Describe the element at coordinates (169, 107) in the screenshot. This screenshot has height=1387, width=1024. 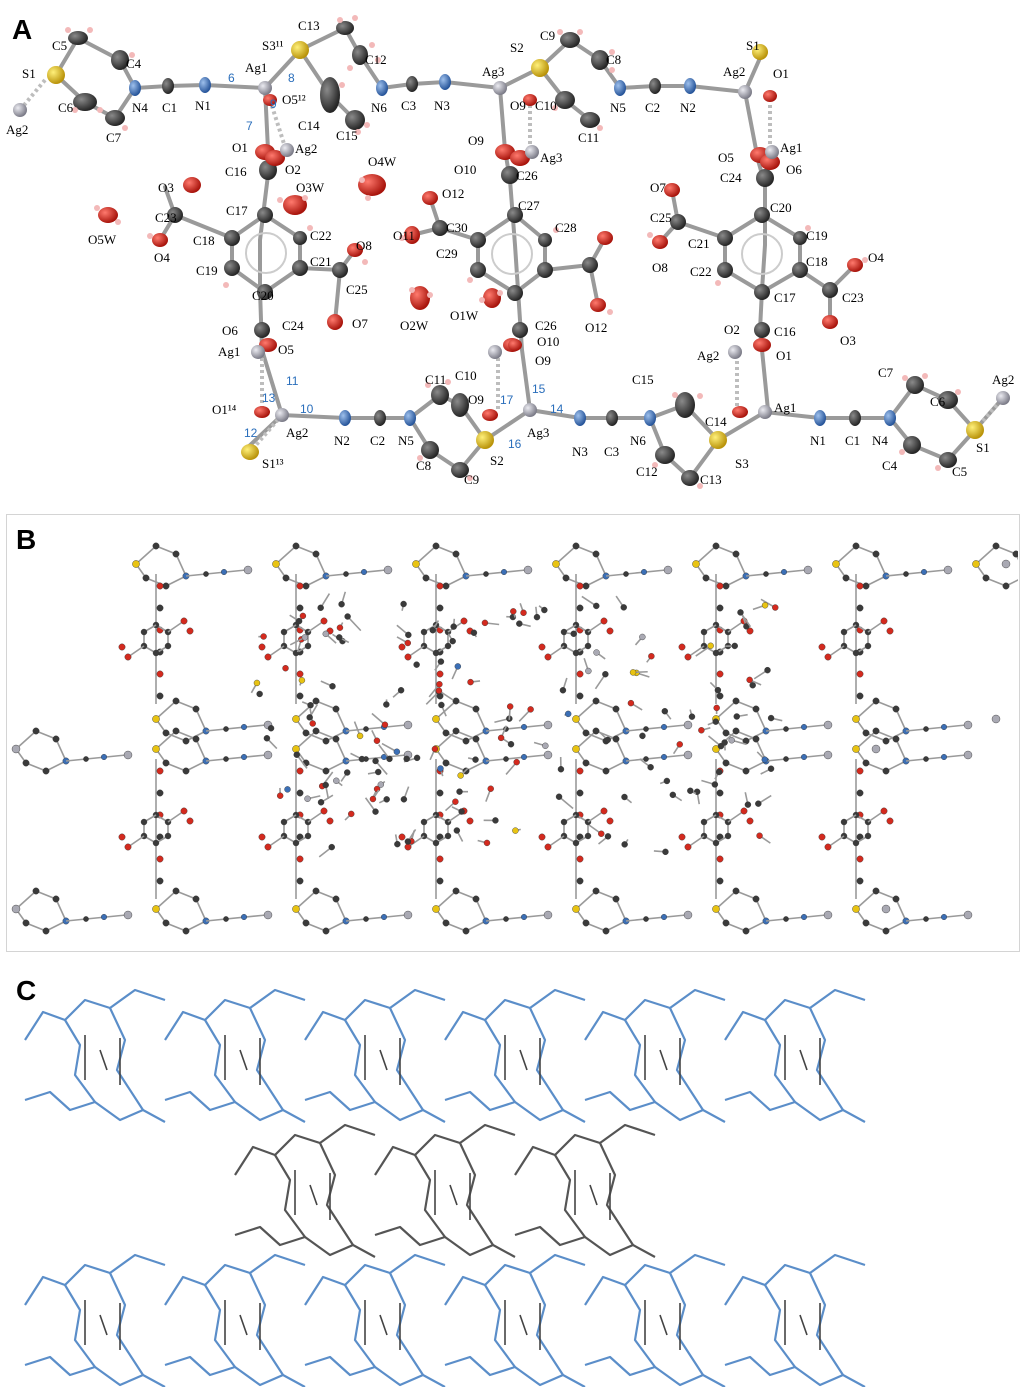
I see `atom-label: C1` at that location.